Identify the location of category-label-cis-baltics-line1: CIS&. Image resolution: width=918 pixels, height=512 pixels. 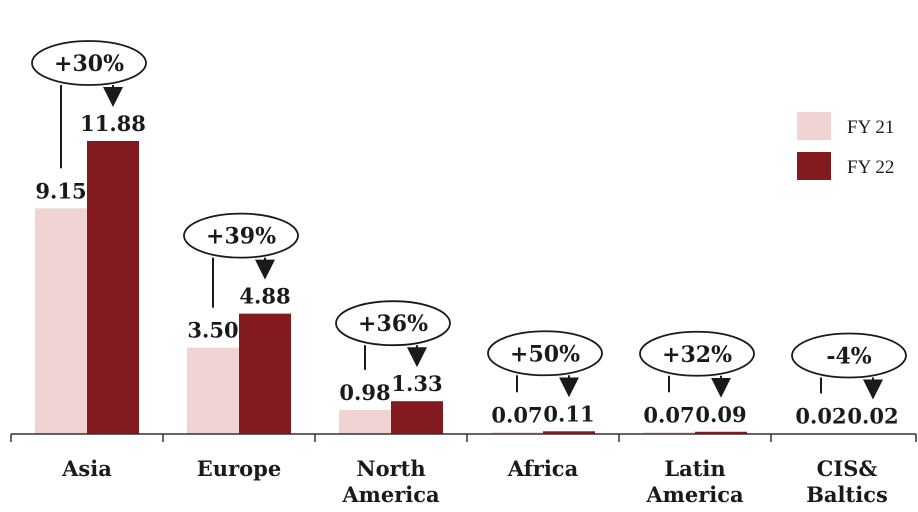
(847, 468).